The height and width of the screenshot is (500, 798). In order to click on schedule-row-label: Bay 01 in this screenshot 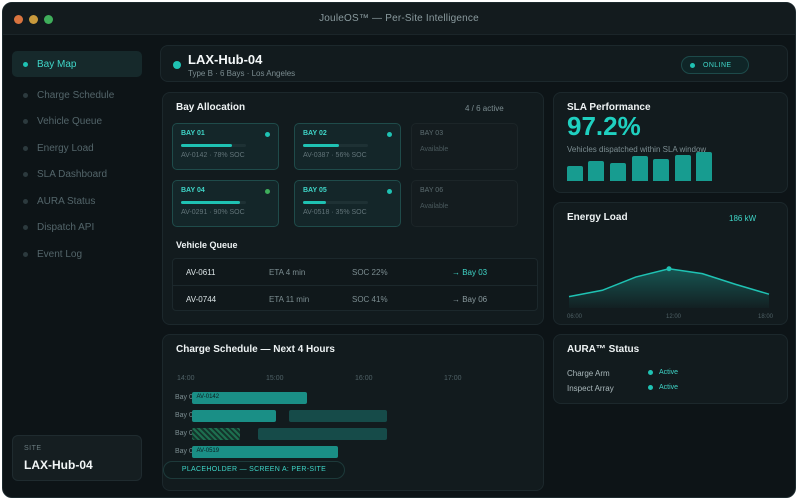, I will do `click(186, 397)`.